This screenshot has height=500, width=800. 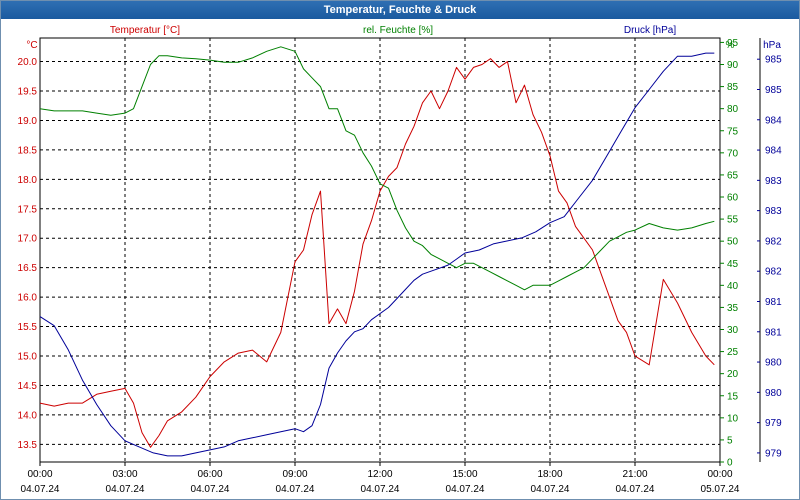 I want to click on temperature-tick-label: 19.5, so click(x=28, y=92).